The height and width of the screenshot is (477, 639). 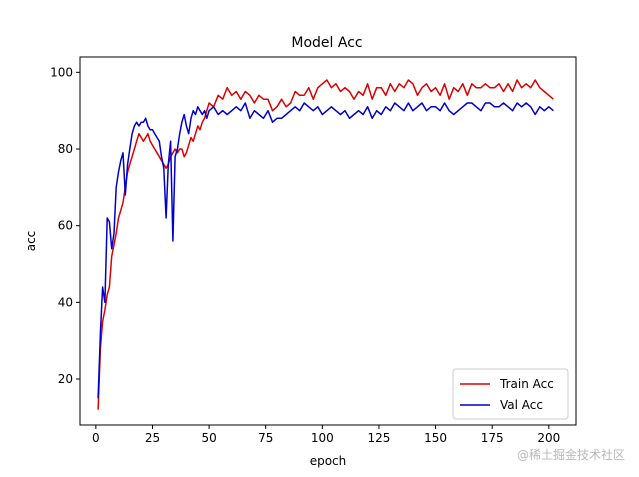 I want to click on y-tick-label: 80, so click(x=65, y=149).